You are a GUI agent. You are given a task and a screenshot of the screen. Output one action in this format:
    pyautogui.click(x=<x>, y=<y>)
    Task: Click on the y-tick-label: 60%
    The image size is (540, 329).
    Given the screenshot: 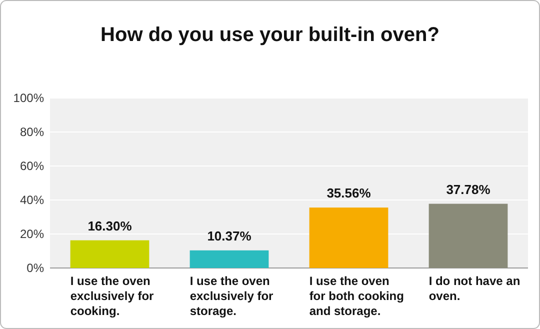 What is the action you would take?
    pyautogui.click(x=32, y=166)
    